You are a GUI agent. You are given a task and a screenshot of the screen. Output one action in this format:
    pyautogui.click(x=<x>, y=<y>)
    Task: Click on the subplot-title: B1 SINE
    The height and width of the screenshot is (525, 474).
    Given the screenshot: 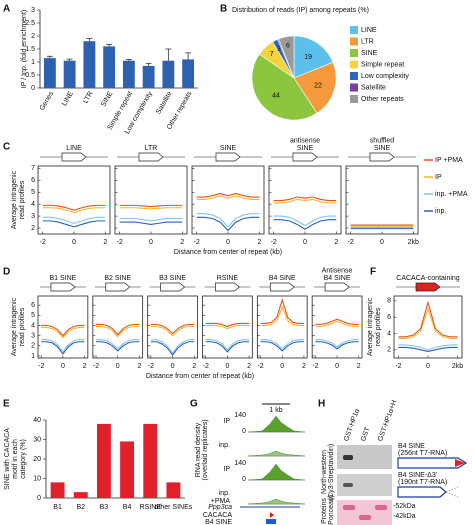 What is the action you would take?
    pyautogui.click(x=62, y=278)
    